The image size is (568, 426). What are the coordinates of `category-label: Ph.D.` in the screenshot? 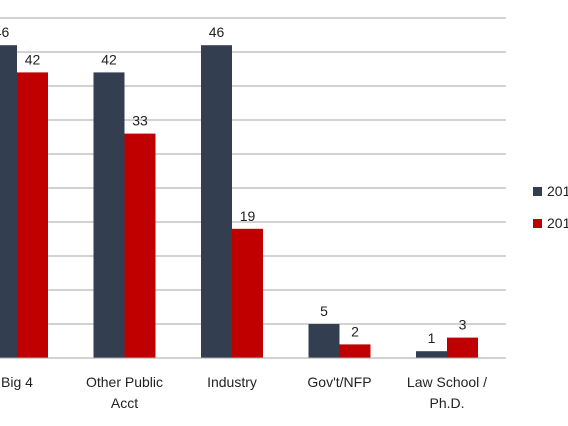 It's located at (446, 403).